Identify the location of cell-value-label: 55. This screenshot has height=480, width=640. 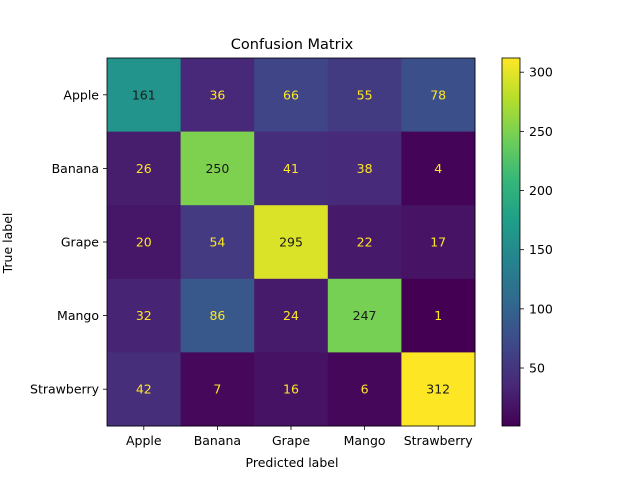
(365, 94).